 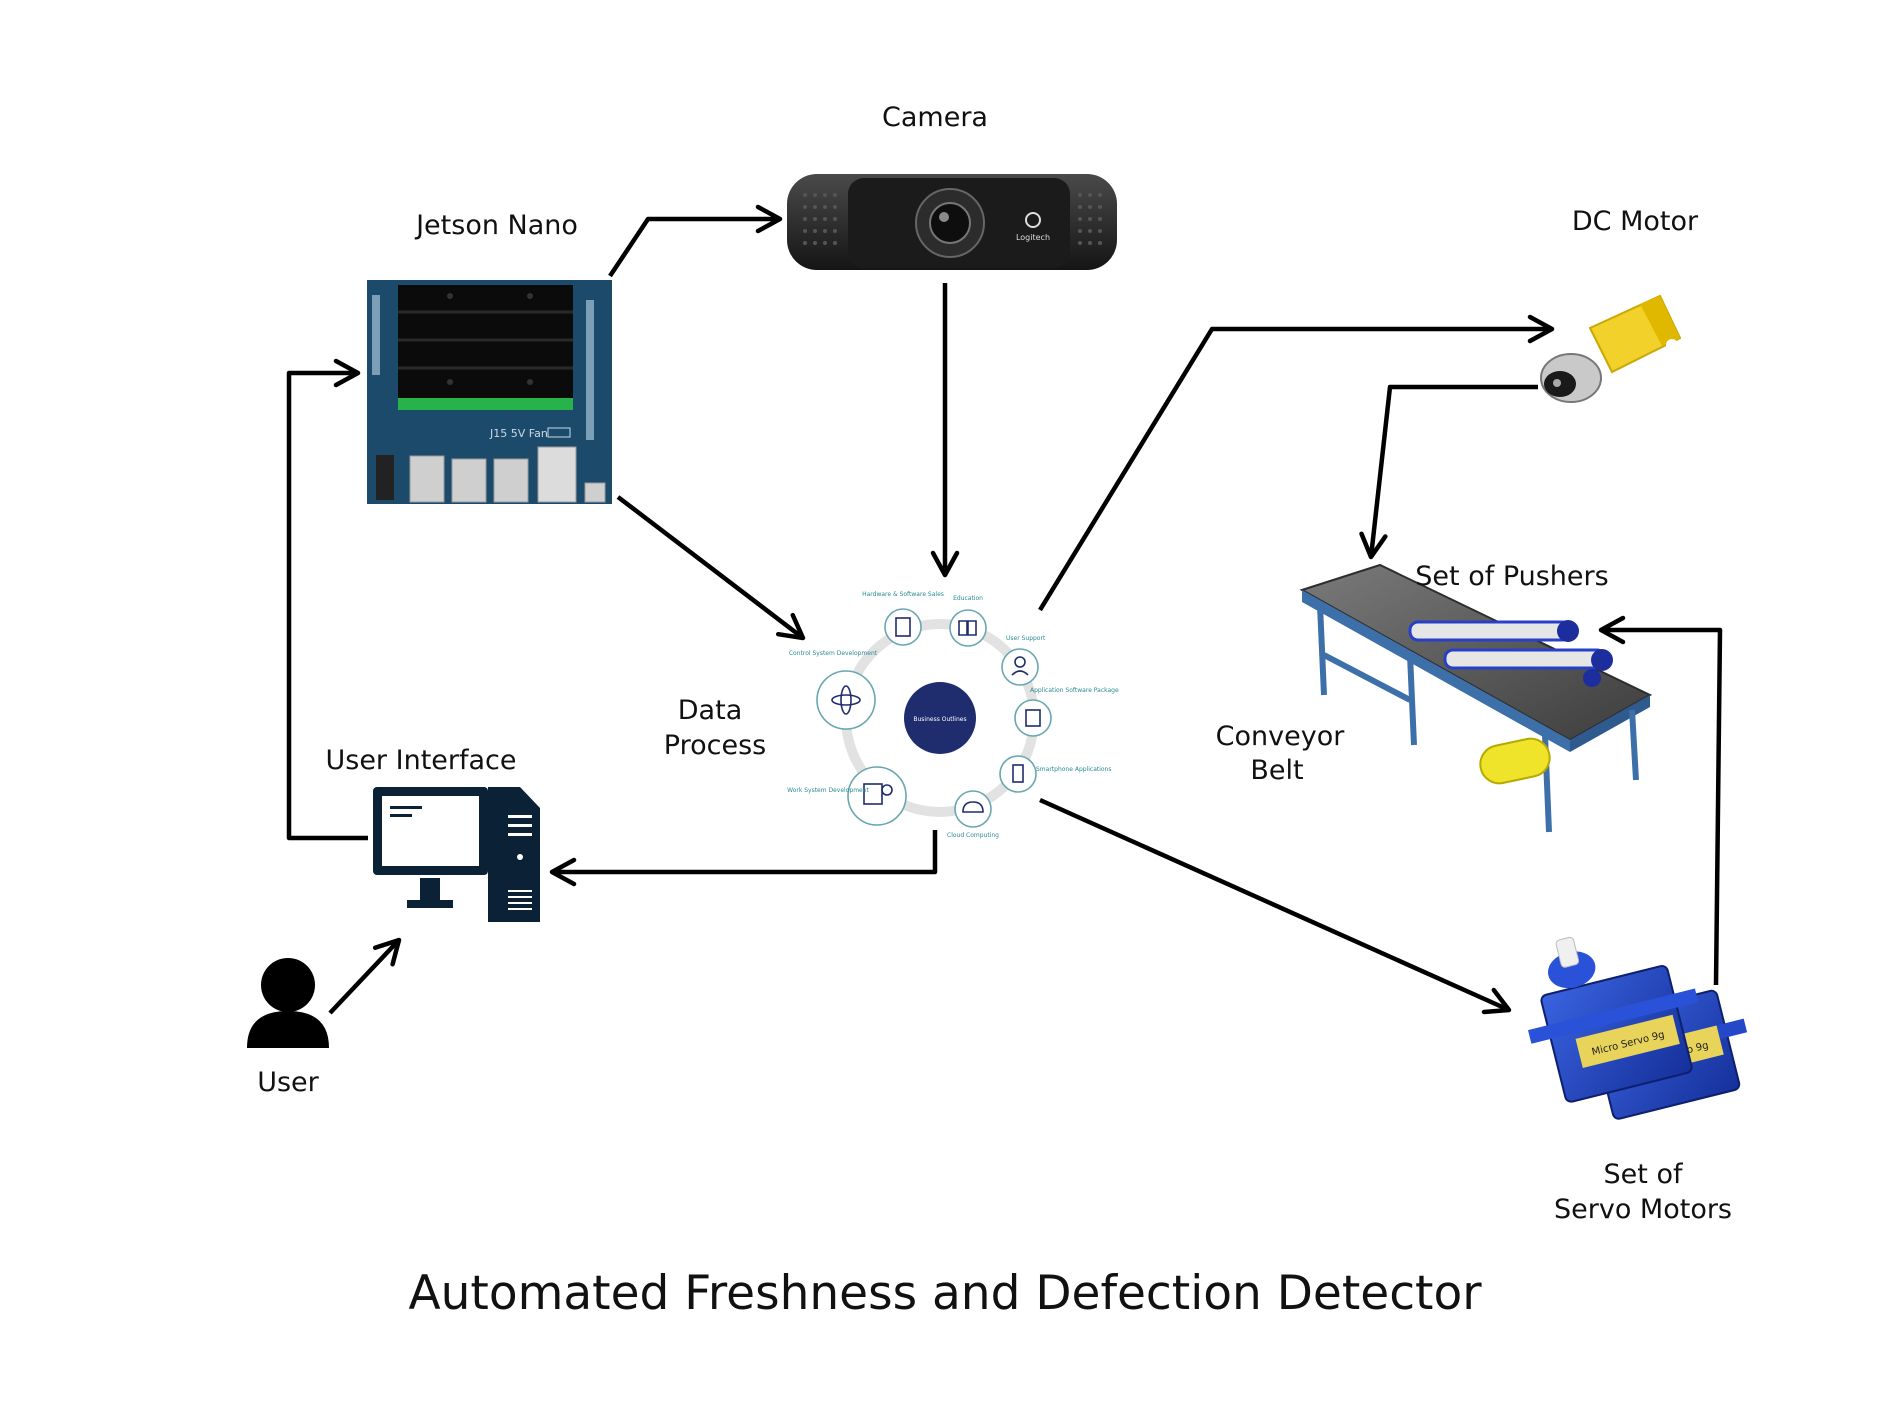 What do you see at coordinates (939, 719) in the screenshot?
I see `wheel-center-label: Business Outlines` at bounding box center [939, 719].